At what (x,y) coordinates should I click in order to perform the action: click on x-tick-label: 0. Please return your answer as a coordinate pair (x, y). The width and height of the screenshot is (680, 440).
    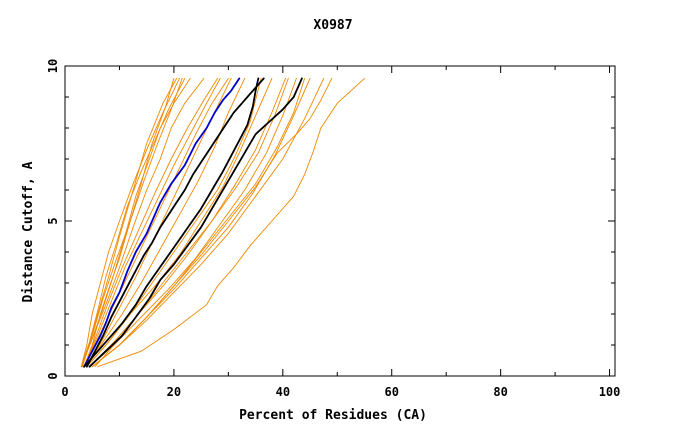
    Looking at the image, I should click on (64, 392).